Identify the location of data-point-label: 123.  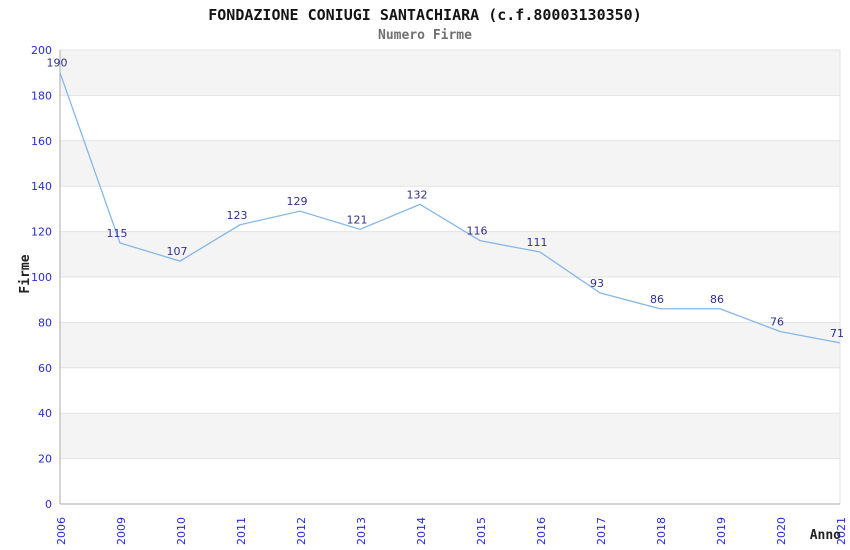
(237, 215).